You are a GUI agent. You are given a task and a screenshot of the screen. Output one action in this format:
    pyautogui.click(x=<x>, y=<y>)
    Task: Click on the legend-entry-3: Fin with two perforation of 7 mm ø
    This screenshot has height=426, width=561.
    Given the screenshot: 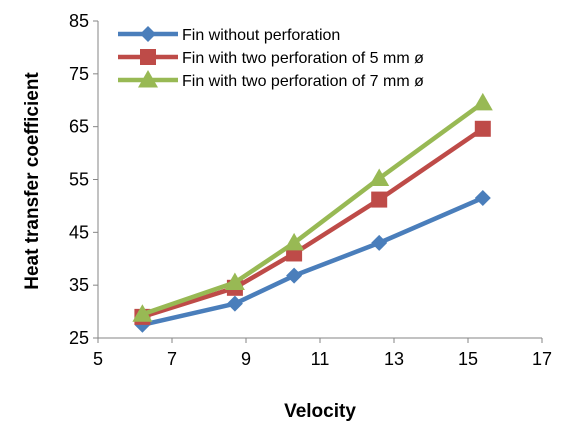 What is the action you would take?
    pyautogui.click(x=271, y=80)
    